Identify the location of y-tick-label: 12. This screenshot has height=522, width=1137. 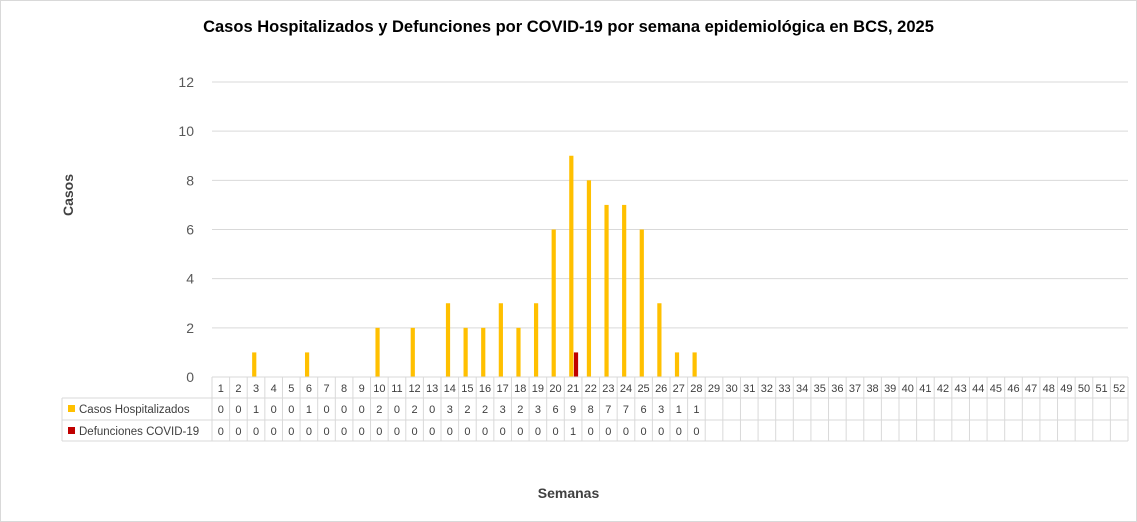
(186, 82).